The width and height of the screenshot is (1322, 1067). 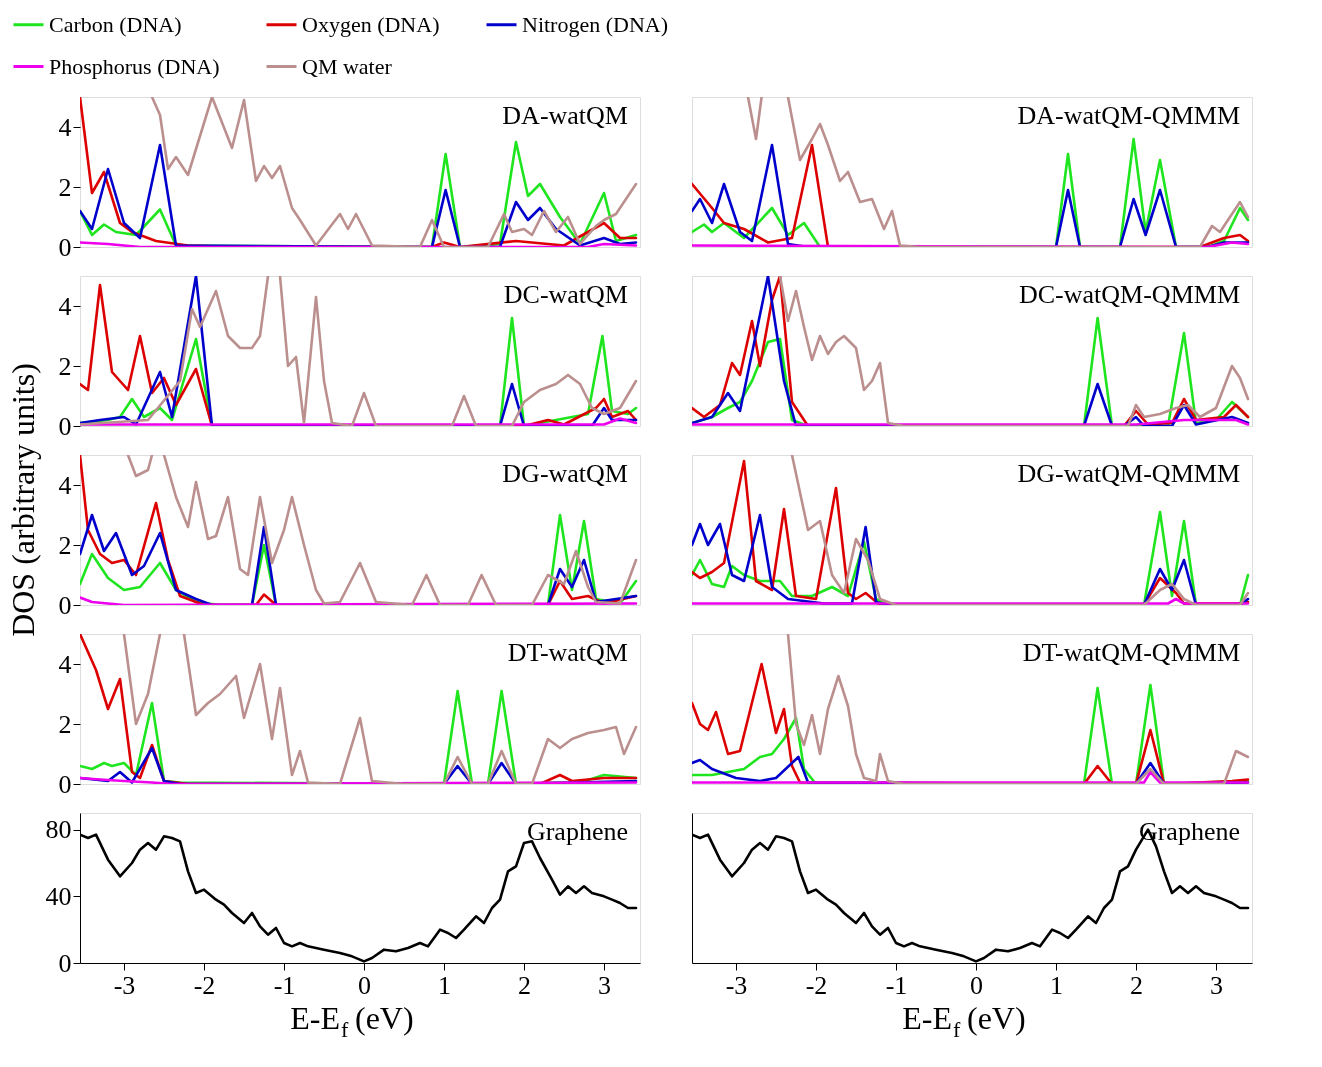 What do you see at coordinates (567, 652) in the screenshot?
I see `chart-title: DT-watQM` at bounding box center [567, 652].